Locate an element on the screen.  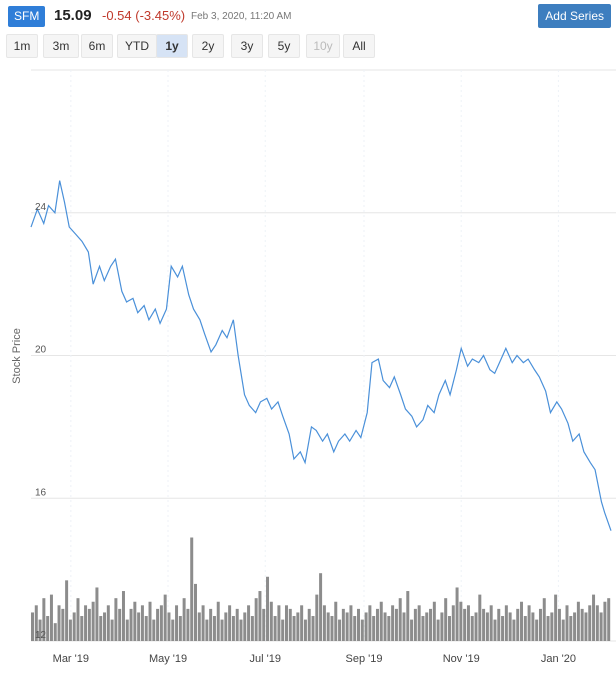
add-series-button: Add Series is located at coordinates (574, 16).